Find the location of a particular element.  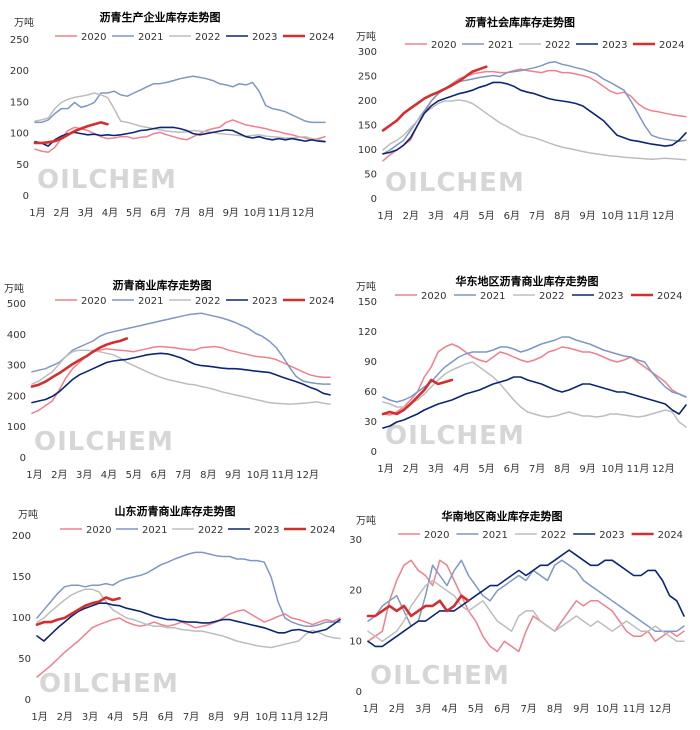

x-tick-label: 8月 is located at coordinates (555, 709).